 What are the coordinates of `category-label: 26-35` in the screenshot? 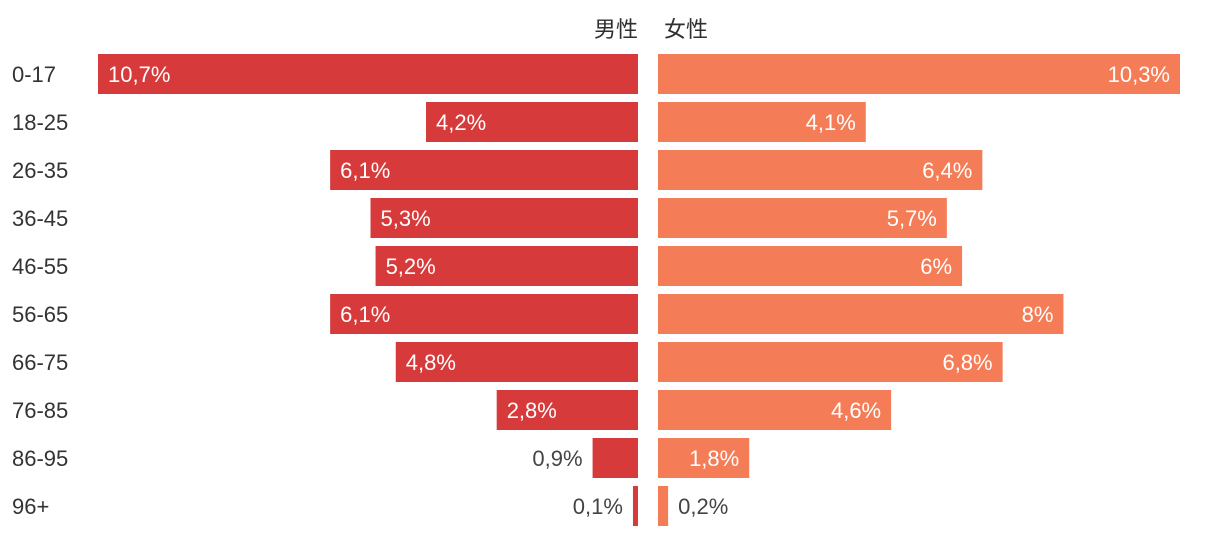 It's located at (40, 170).